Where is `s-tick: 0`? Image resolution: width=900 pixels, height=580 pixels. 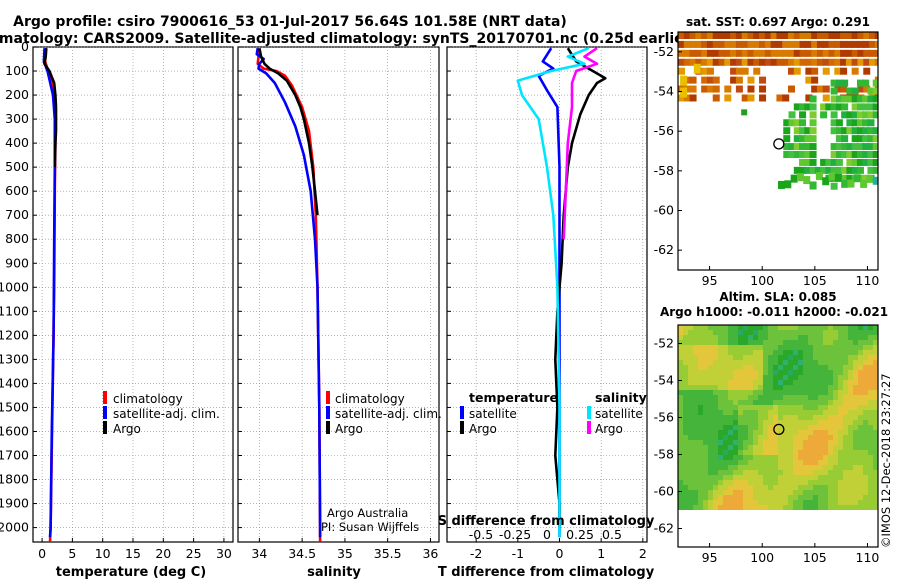
s-tick: 0 is located at coordinates (547, 534).